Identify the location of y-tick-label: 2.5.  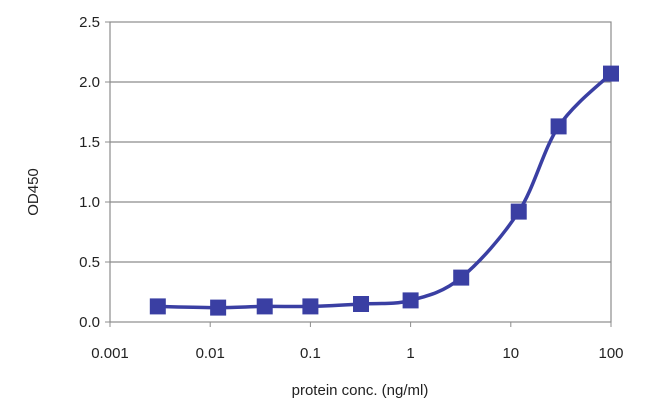
(89, 22).